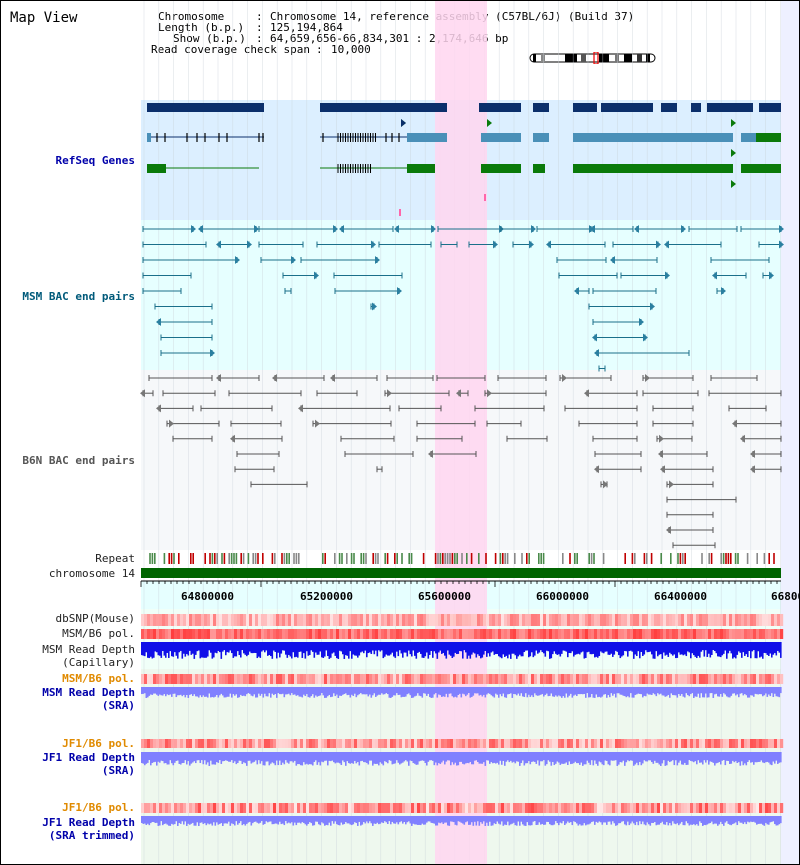 Image resolution: width=800 pixels, height=865 pixels. What do you see at coordinates (88, 822) in the screenshot?
I see `track-label-jf1-depth-trim: JF1 Read Depth` at bounding box center [88, 822].